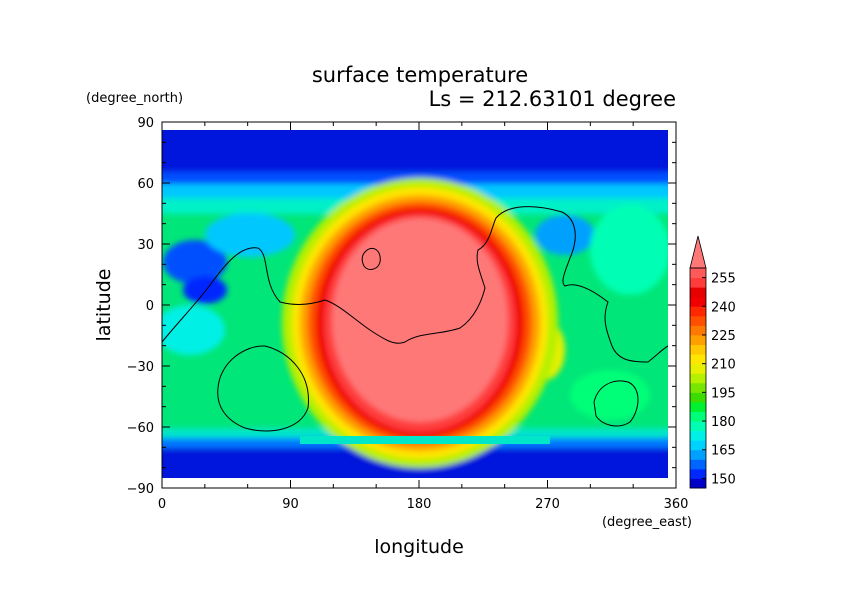 The height and width of the screenshot is (595, 842). Describe the element at coordinates (145, 123) in the screenshot. I see `y-tick-label: 90` at that location.